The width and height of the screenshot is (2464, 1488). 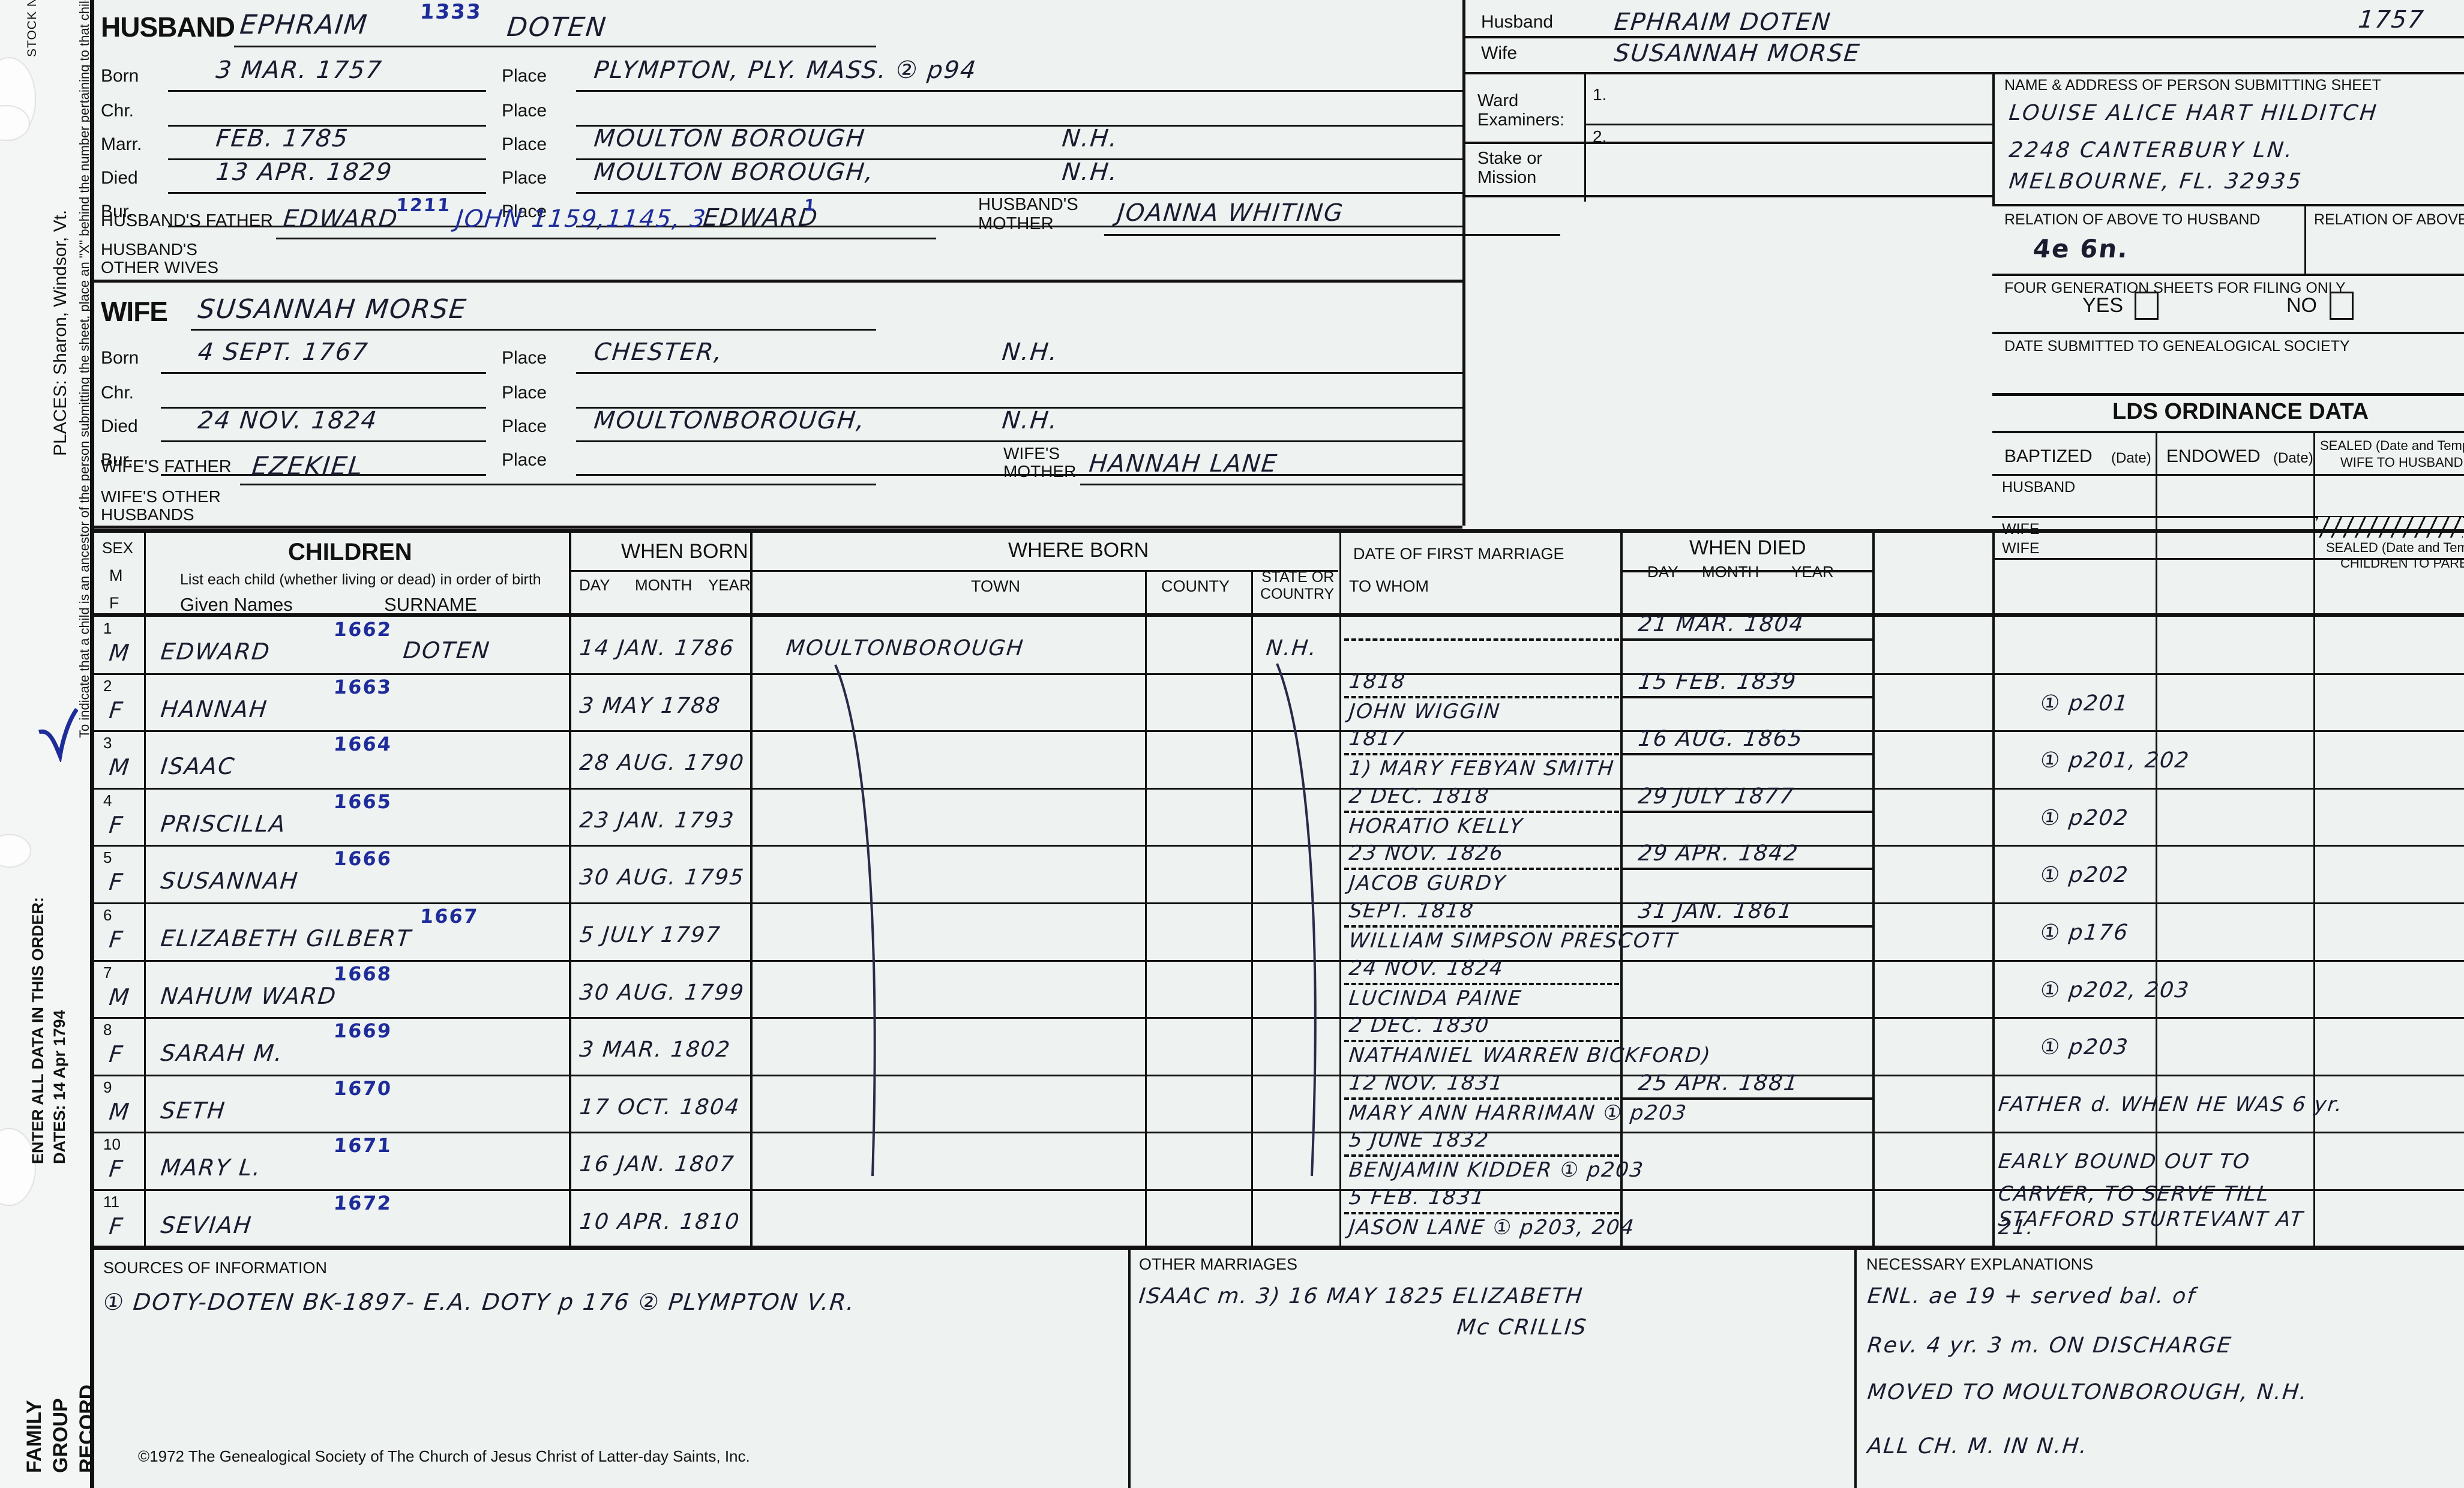 What do you see at coordinates (1435, 998) in the screenshot?
I see `children-row-7-to-whom: LUCINDA PAINE` at bounding box center [1435, 998].